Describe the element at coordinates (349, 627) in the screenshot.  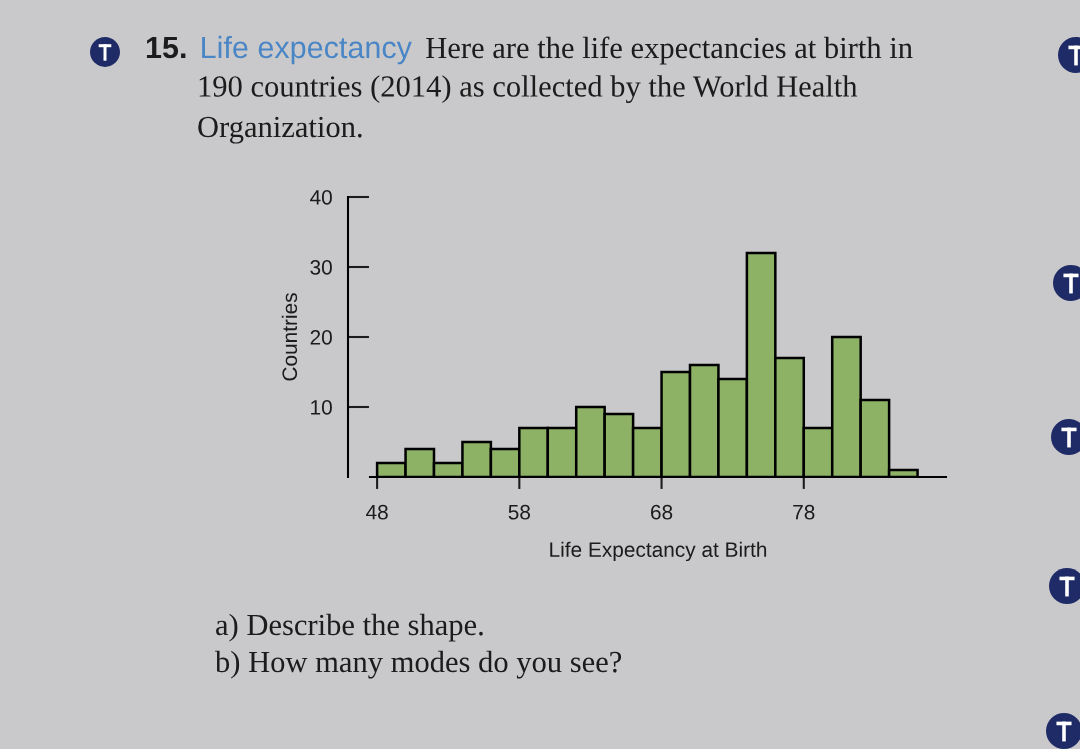
I see `text: a) Describe the shape.` at that location.